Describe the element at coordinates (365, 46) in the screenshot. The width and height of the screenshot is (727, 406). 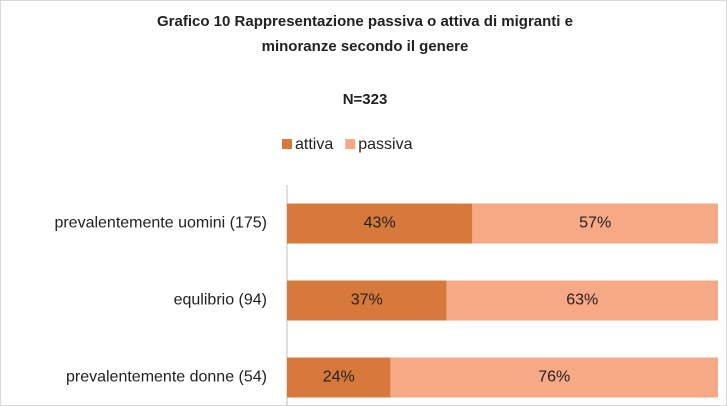
I see `chart-title: minoranze secondo il genere` at that location.